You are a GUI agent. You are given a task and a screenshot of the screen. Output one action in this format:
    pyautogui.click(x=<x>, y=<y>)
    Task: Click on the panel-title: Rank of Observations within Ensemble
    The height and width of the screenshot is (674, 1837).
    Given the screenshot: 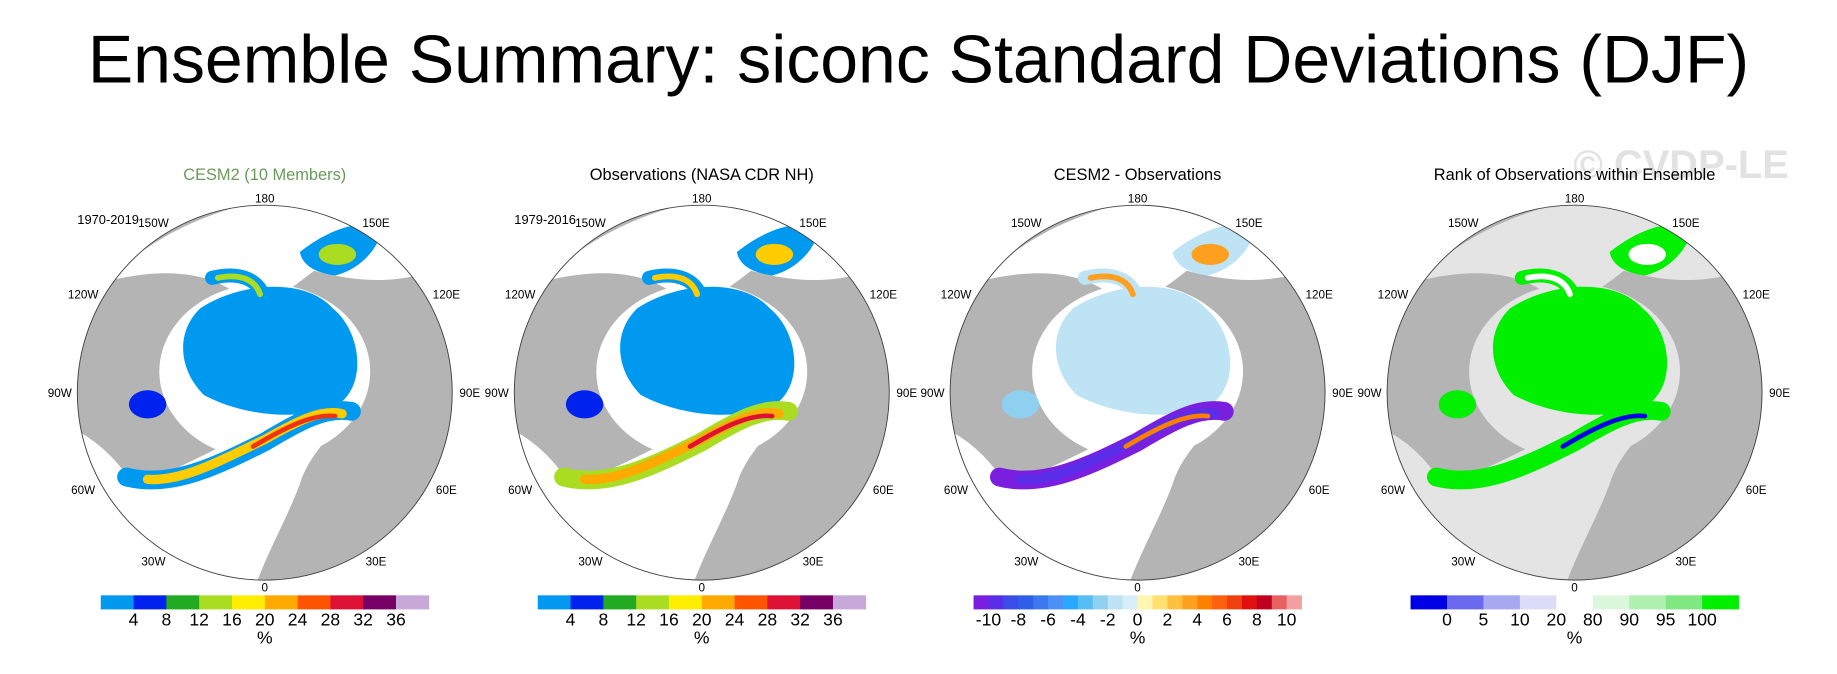 What is the action you would take?
    pyautogui.click(x=1575, y=175)
    